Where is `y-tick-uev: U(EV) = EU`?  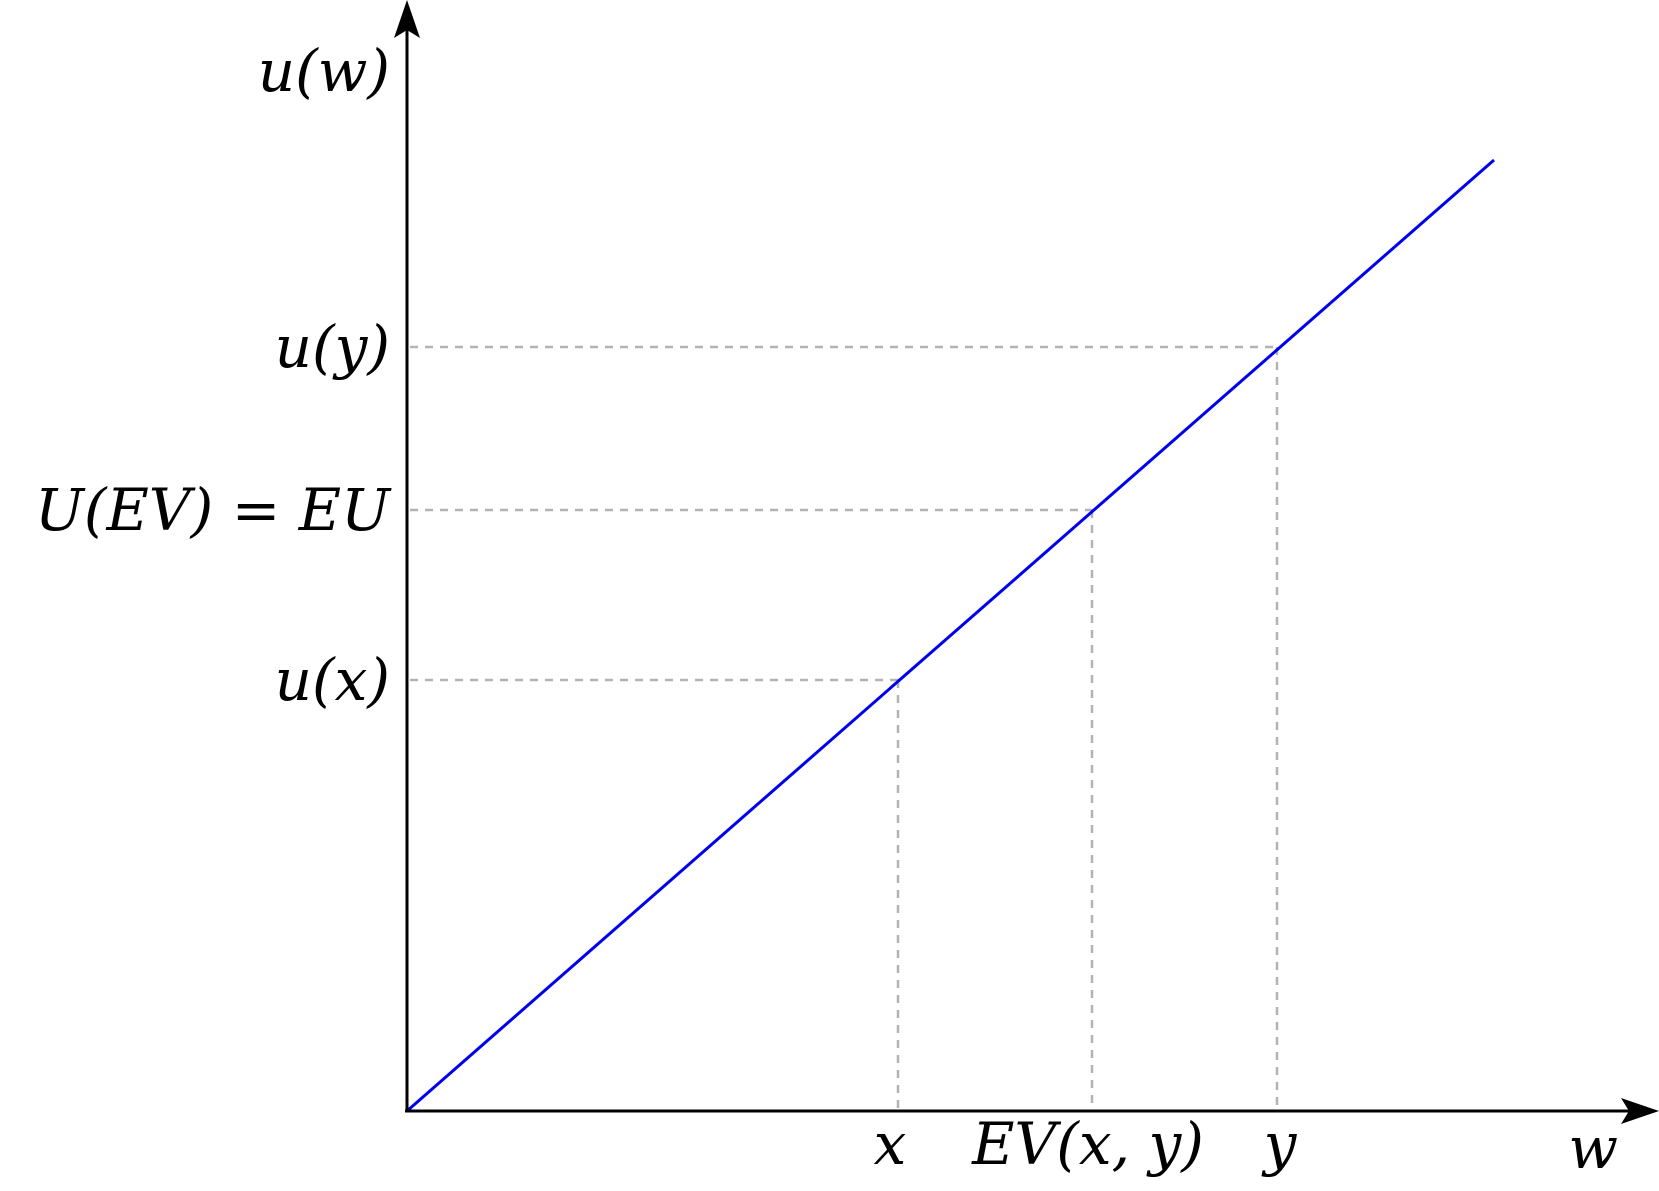
y-tick-uev: U(EV) = EU is located at coordinates (213, 510).